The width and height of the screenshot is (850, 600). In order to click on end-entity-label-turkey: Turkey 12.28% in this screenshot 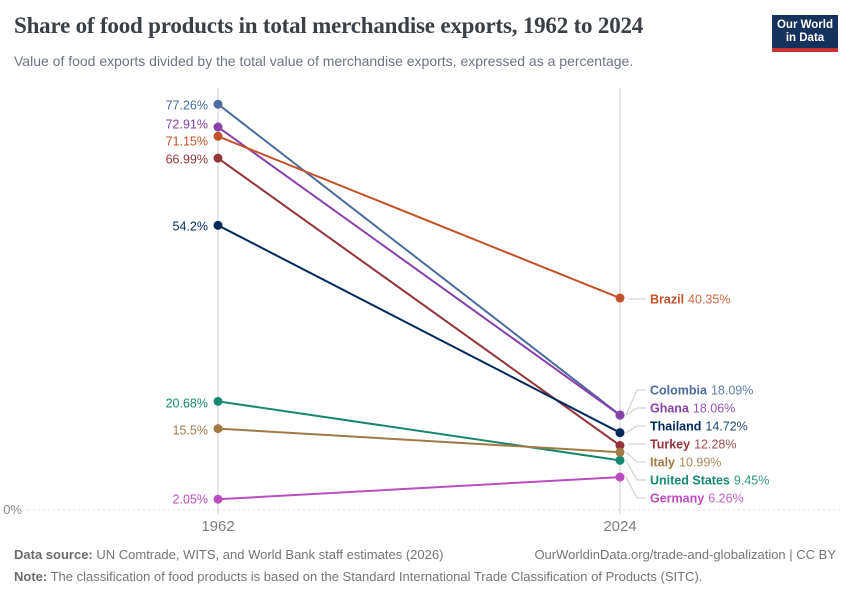, I will do `click(693, 445)`.